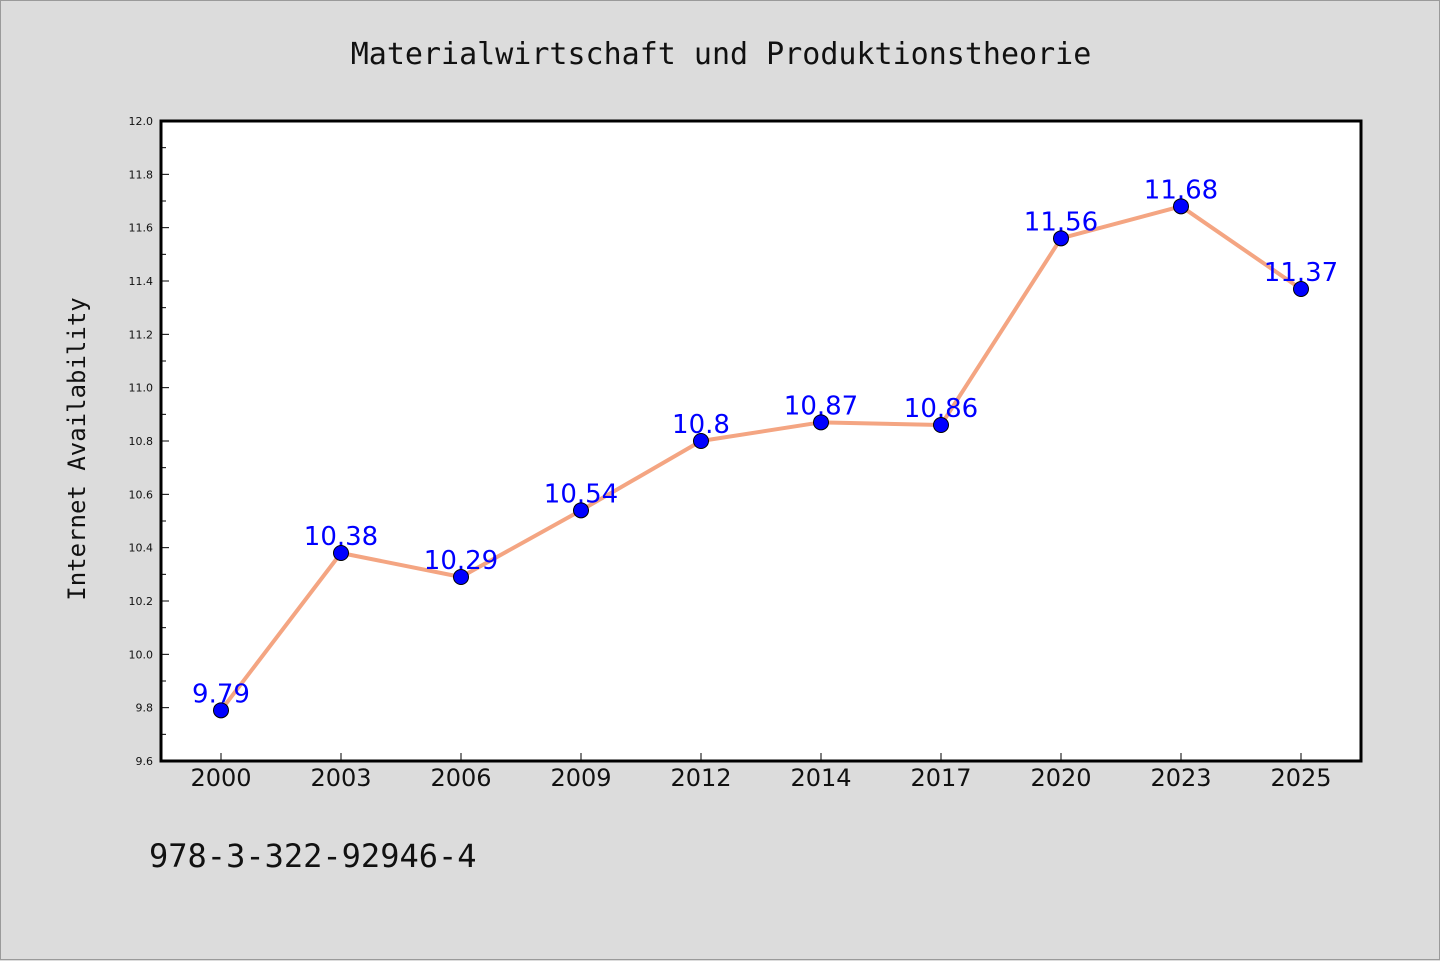  Describe the element at coordinates (141, 601) in the screenshot. I see `y-tick-label: 10.2` at that location.